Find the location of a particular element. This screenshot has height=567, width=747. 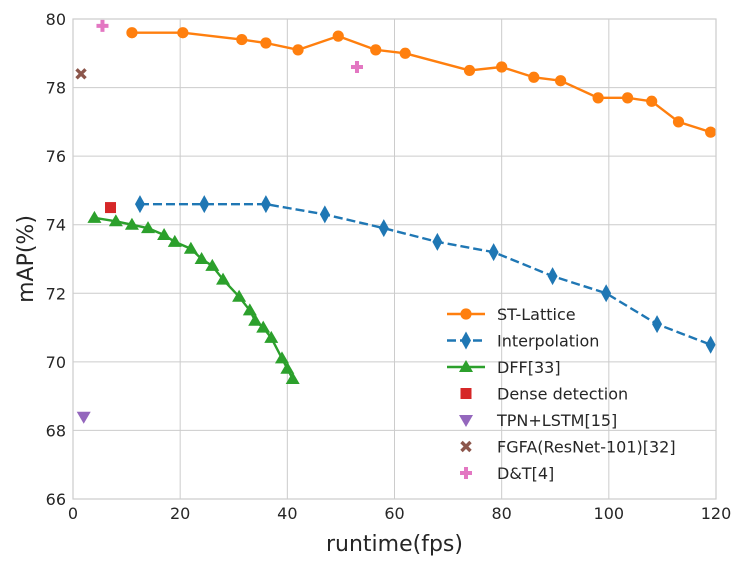

y-tick-label: 80 is located at coordinates (56, 19).